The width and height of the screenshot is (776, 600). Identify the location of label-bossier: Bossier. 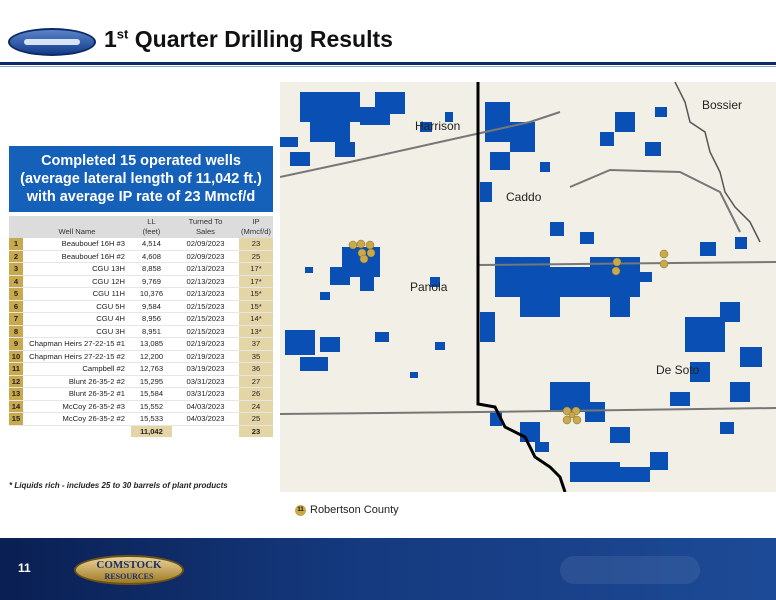
(722, 105).